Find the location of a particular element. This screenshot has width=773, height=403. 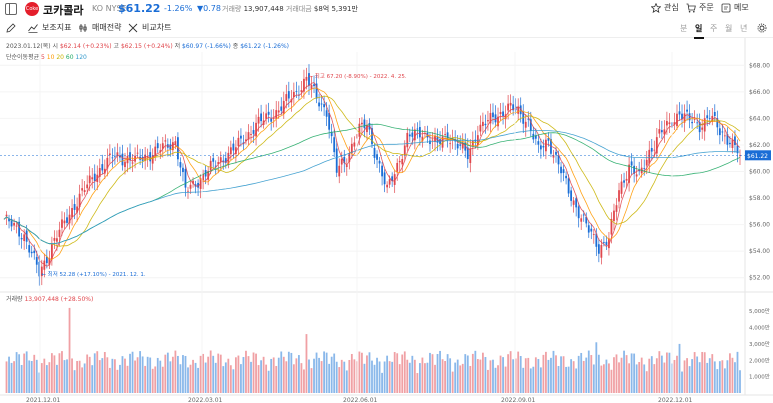

period-tab-year: 년 is located at coordinates (744, 28).